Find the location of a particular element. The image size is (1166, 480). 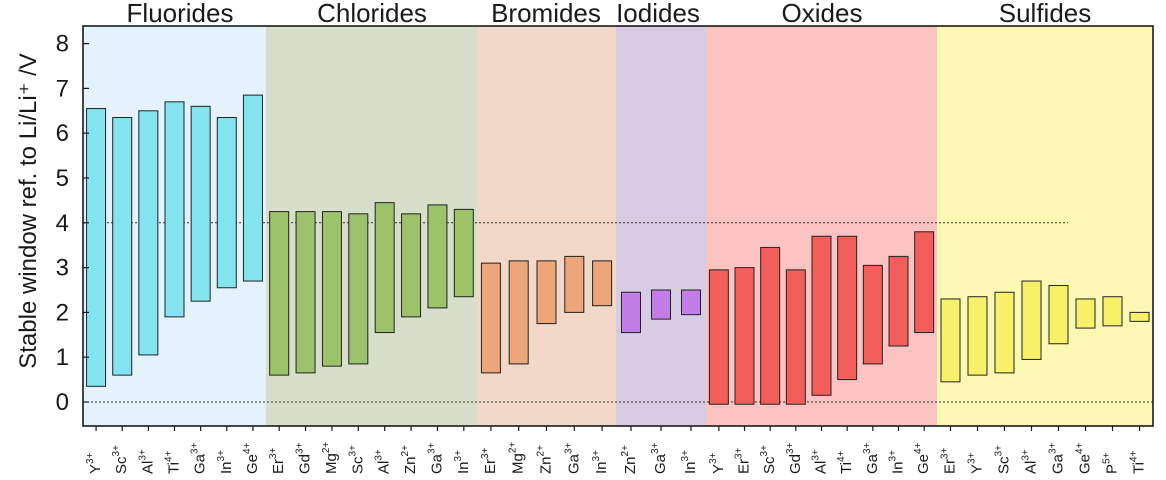

y-tick-label: 0 is located at coordinates (62, 402).